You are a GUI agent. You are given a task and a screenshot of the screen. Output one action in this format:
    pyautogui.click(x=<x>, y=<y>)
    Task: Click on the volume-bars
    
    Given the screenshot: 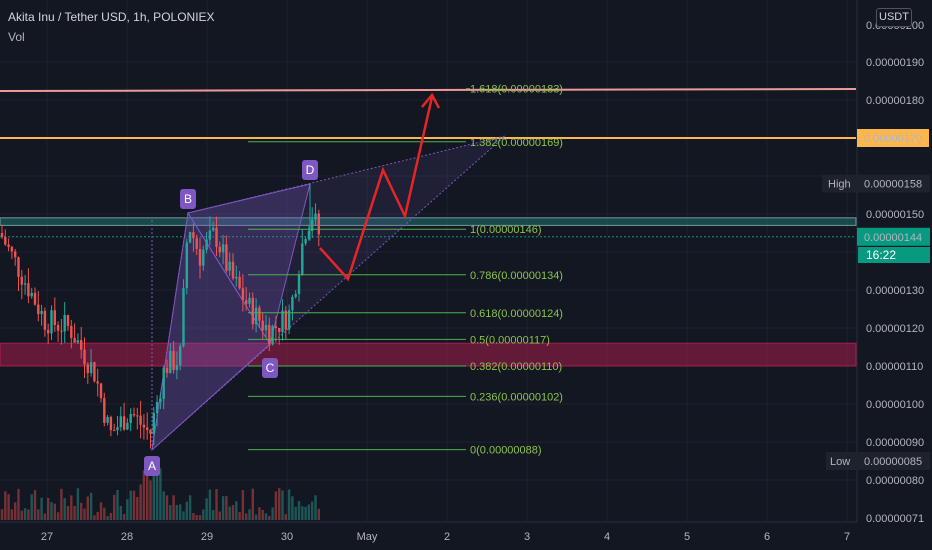 What is the action you would take?
    pyautogui.click(x=160, y=494)
    